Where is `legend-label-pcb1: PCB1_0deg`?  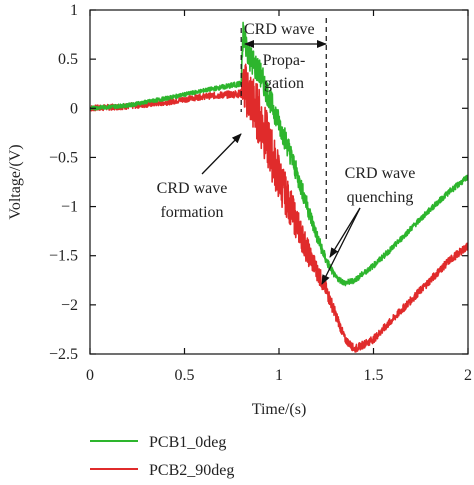 legend-label-pcb1: PCB1_0deg is located at coordinates (187, 442).